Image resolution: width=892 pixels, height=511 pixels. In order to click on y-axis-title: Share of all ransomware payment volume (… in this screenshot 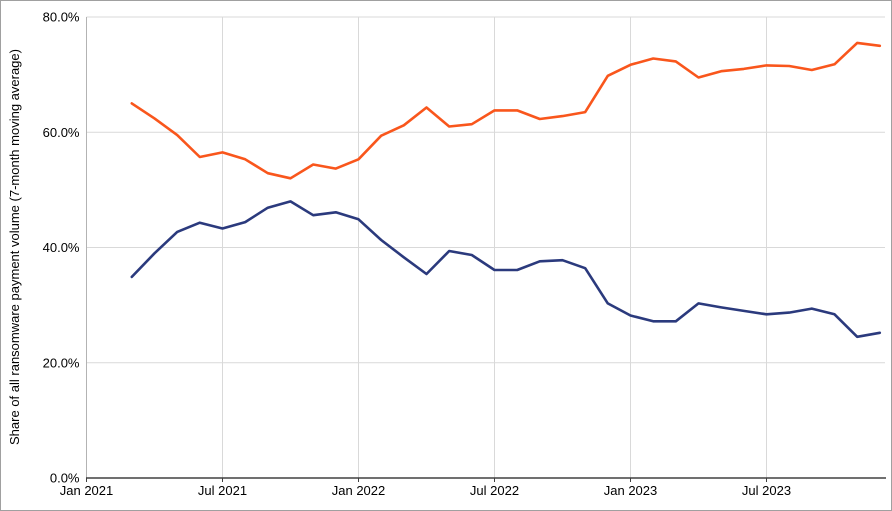, I will do `click(14, 247)`.